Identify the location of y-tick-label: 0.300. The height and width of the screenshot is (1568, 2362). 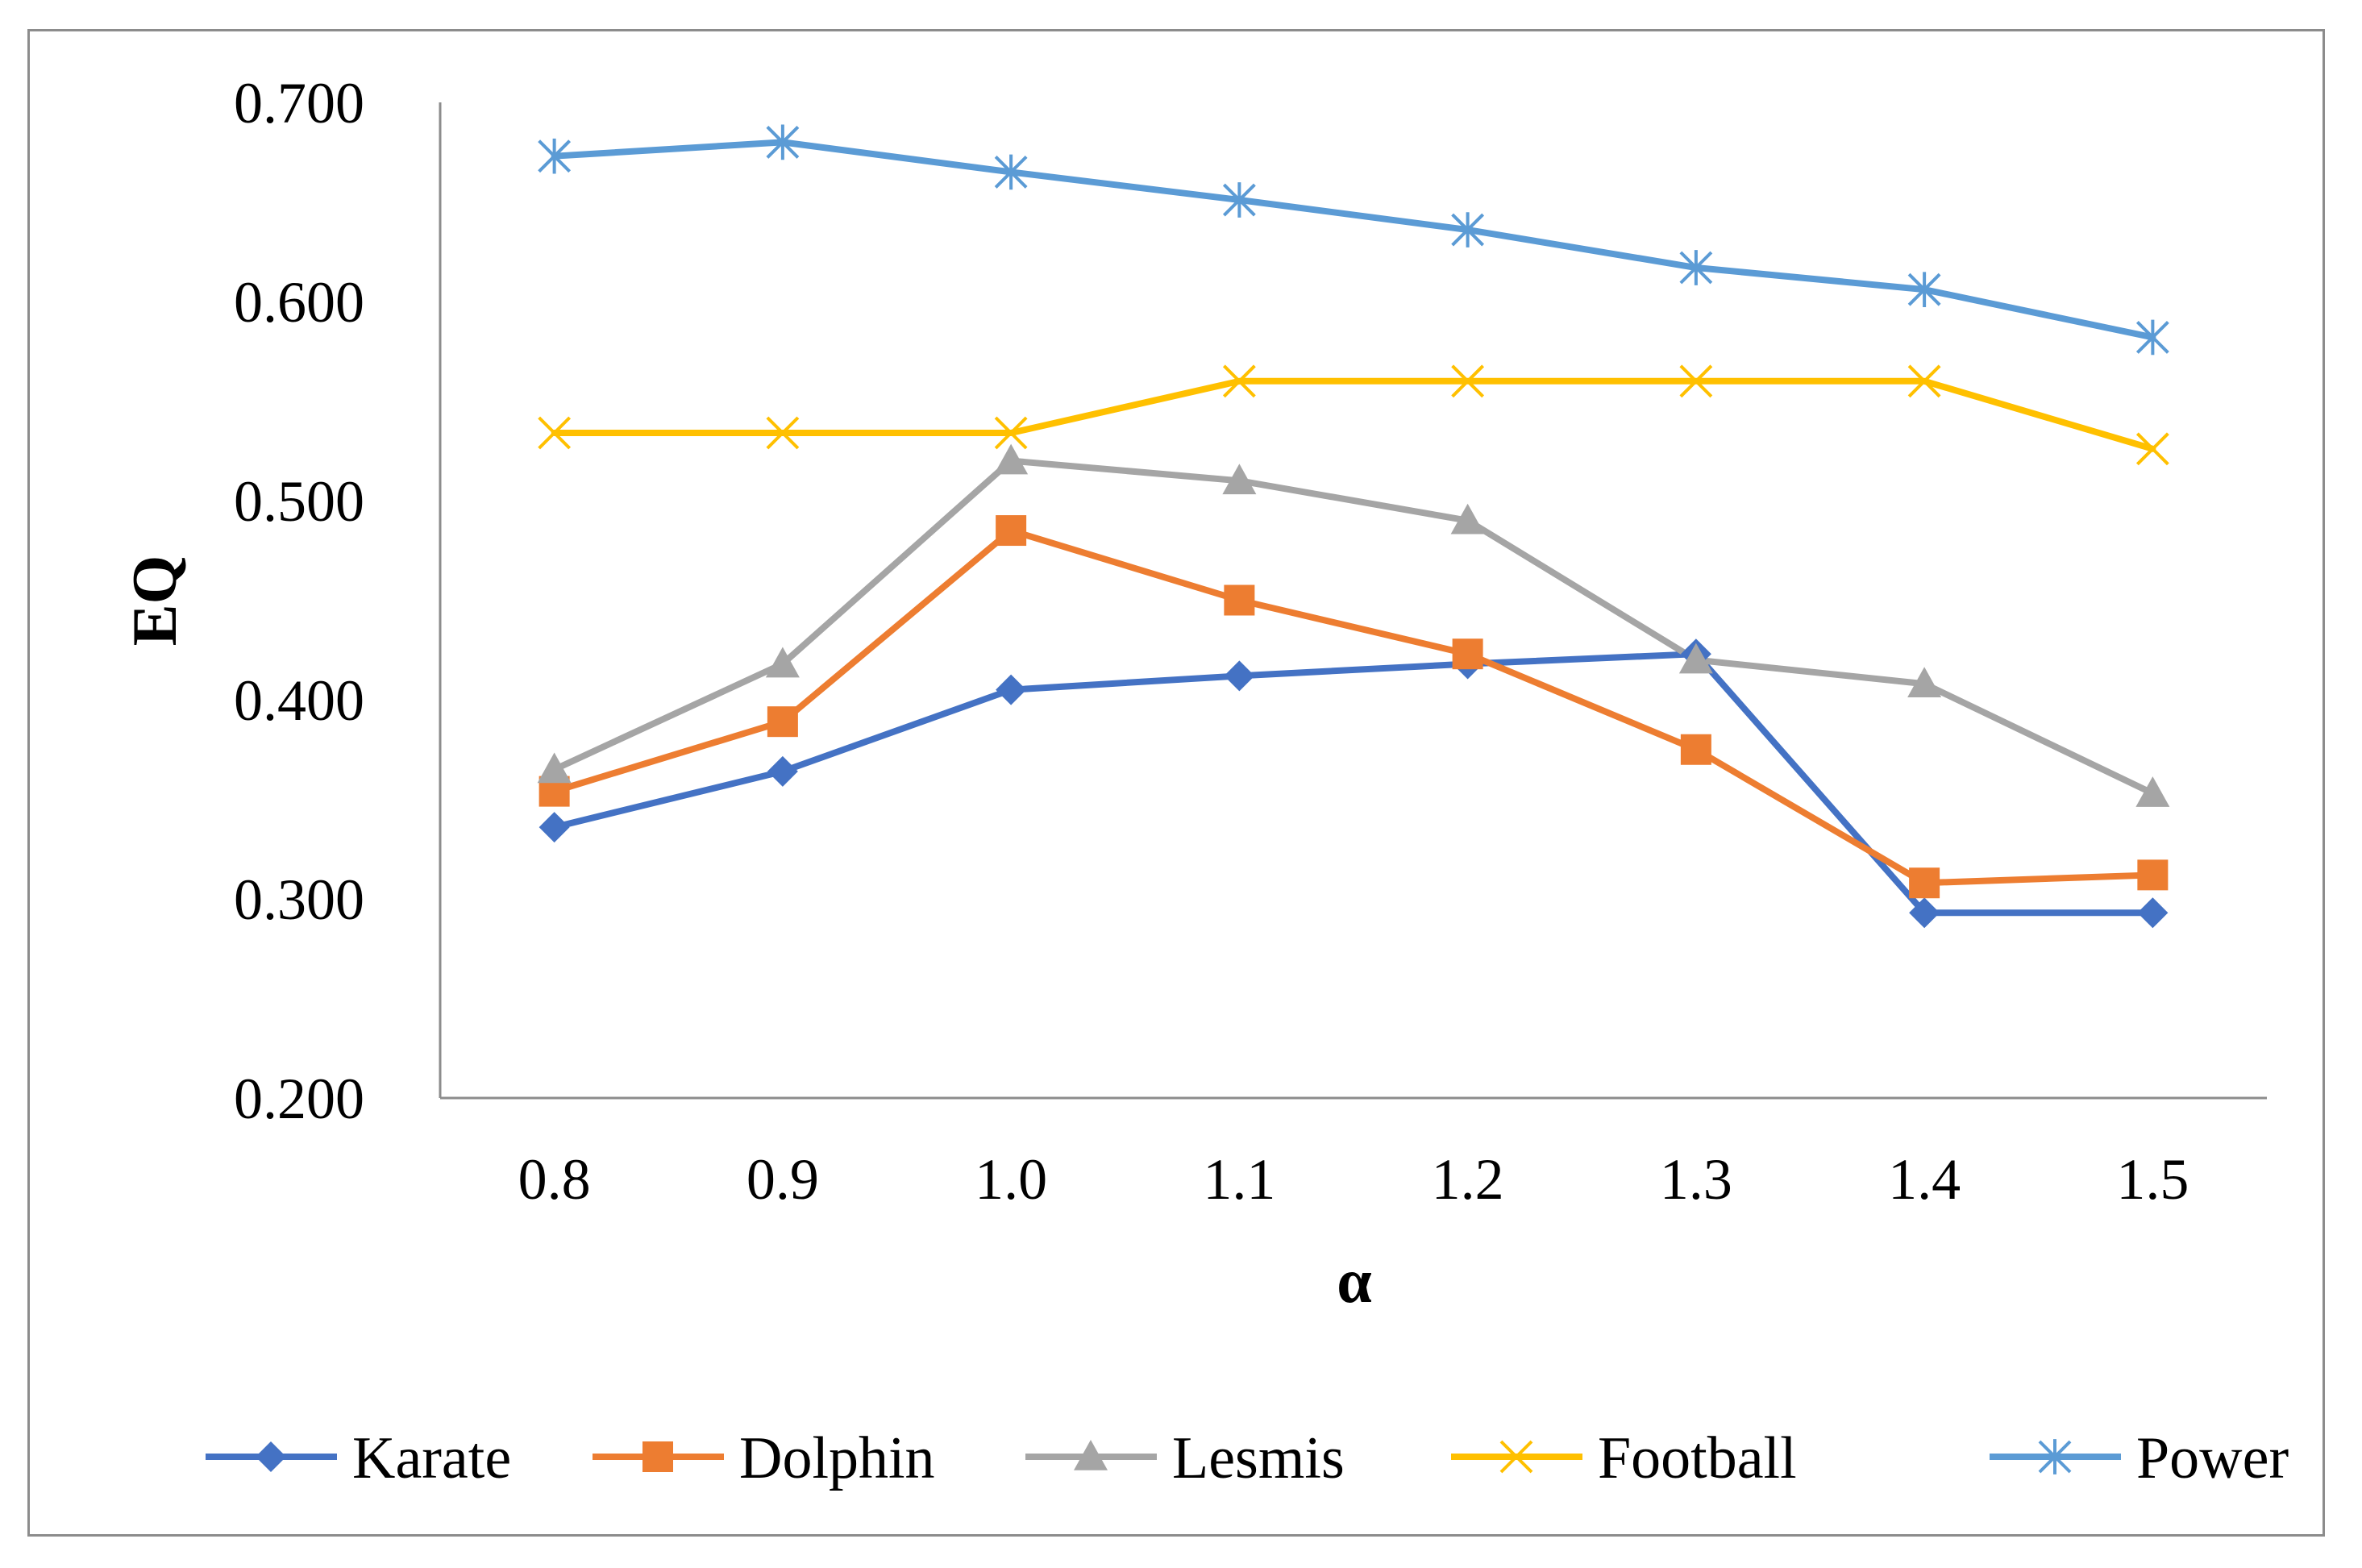
(299, 899).